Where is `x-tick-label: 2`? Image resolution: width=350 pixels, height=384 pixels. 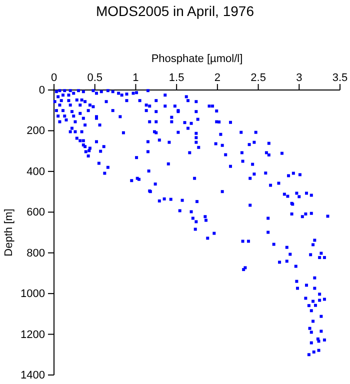
x-tick-label: 2 is located at coordinates (217, 78).